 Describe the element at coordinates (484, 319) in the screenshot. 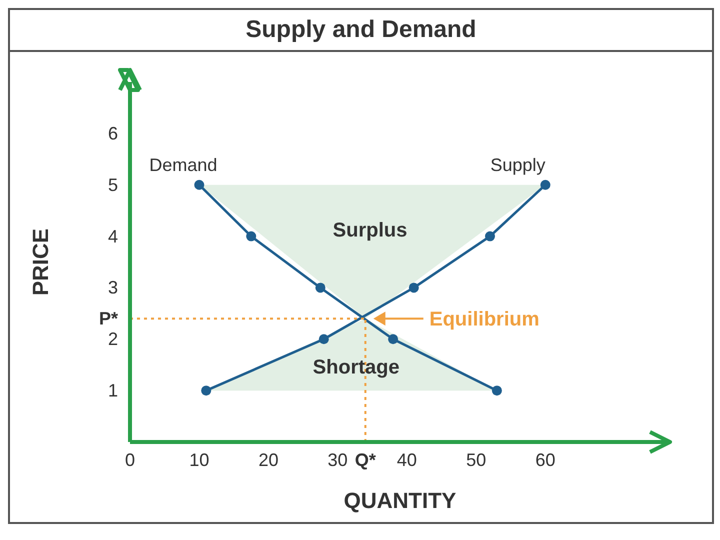

I see `annotation: Equilibrium` at that location.